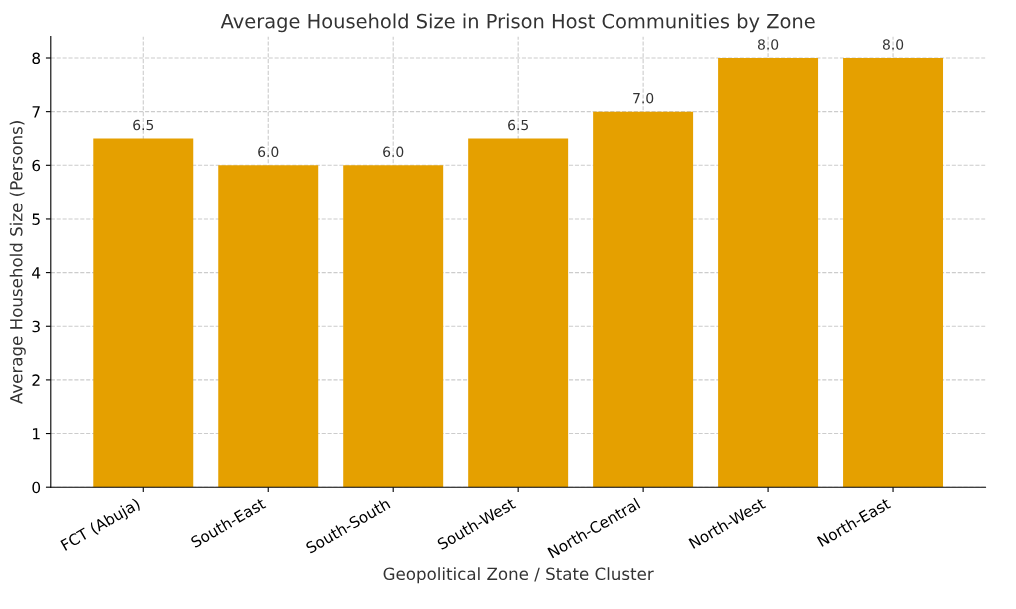 This screenshot has width=1016, height=609. I want to click on y-tick-label: 4, so click(36, 273).